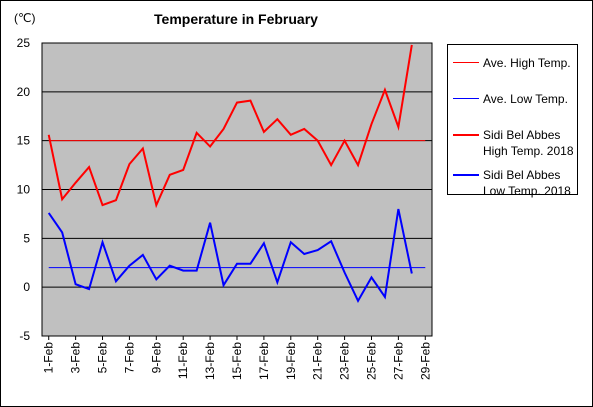 The width and height of the screenshot is (593, 407). Describe the element at coordinates (528, 143) in the screenshot. I see `legend-label: Sidi Bel Abbes High Temp. 2018` at that location.